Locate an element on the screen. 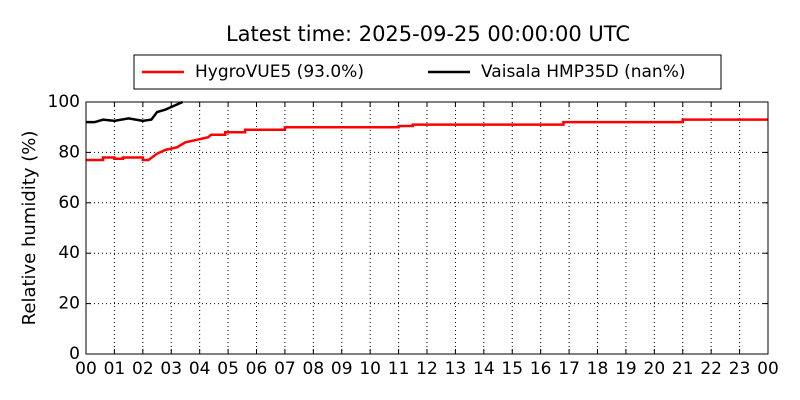  x-tick-label: 22 is located at coordinates (711, 369).